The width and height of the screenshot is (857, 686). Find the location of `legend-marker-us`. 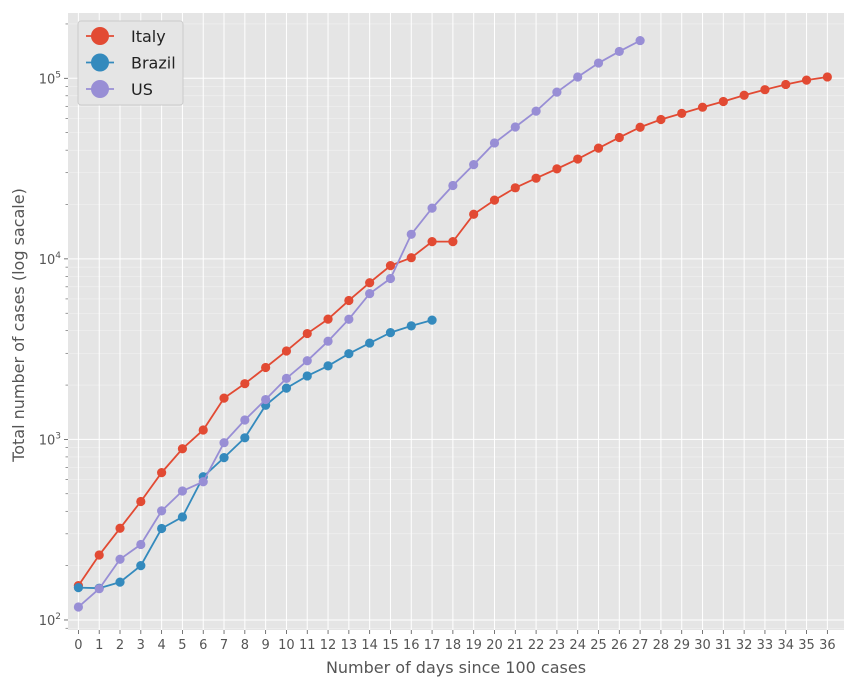

legend-marker-us is located at coordinates (100, 89).